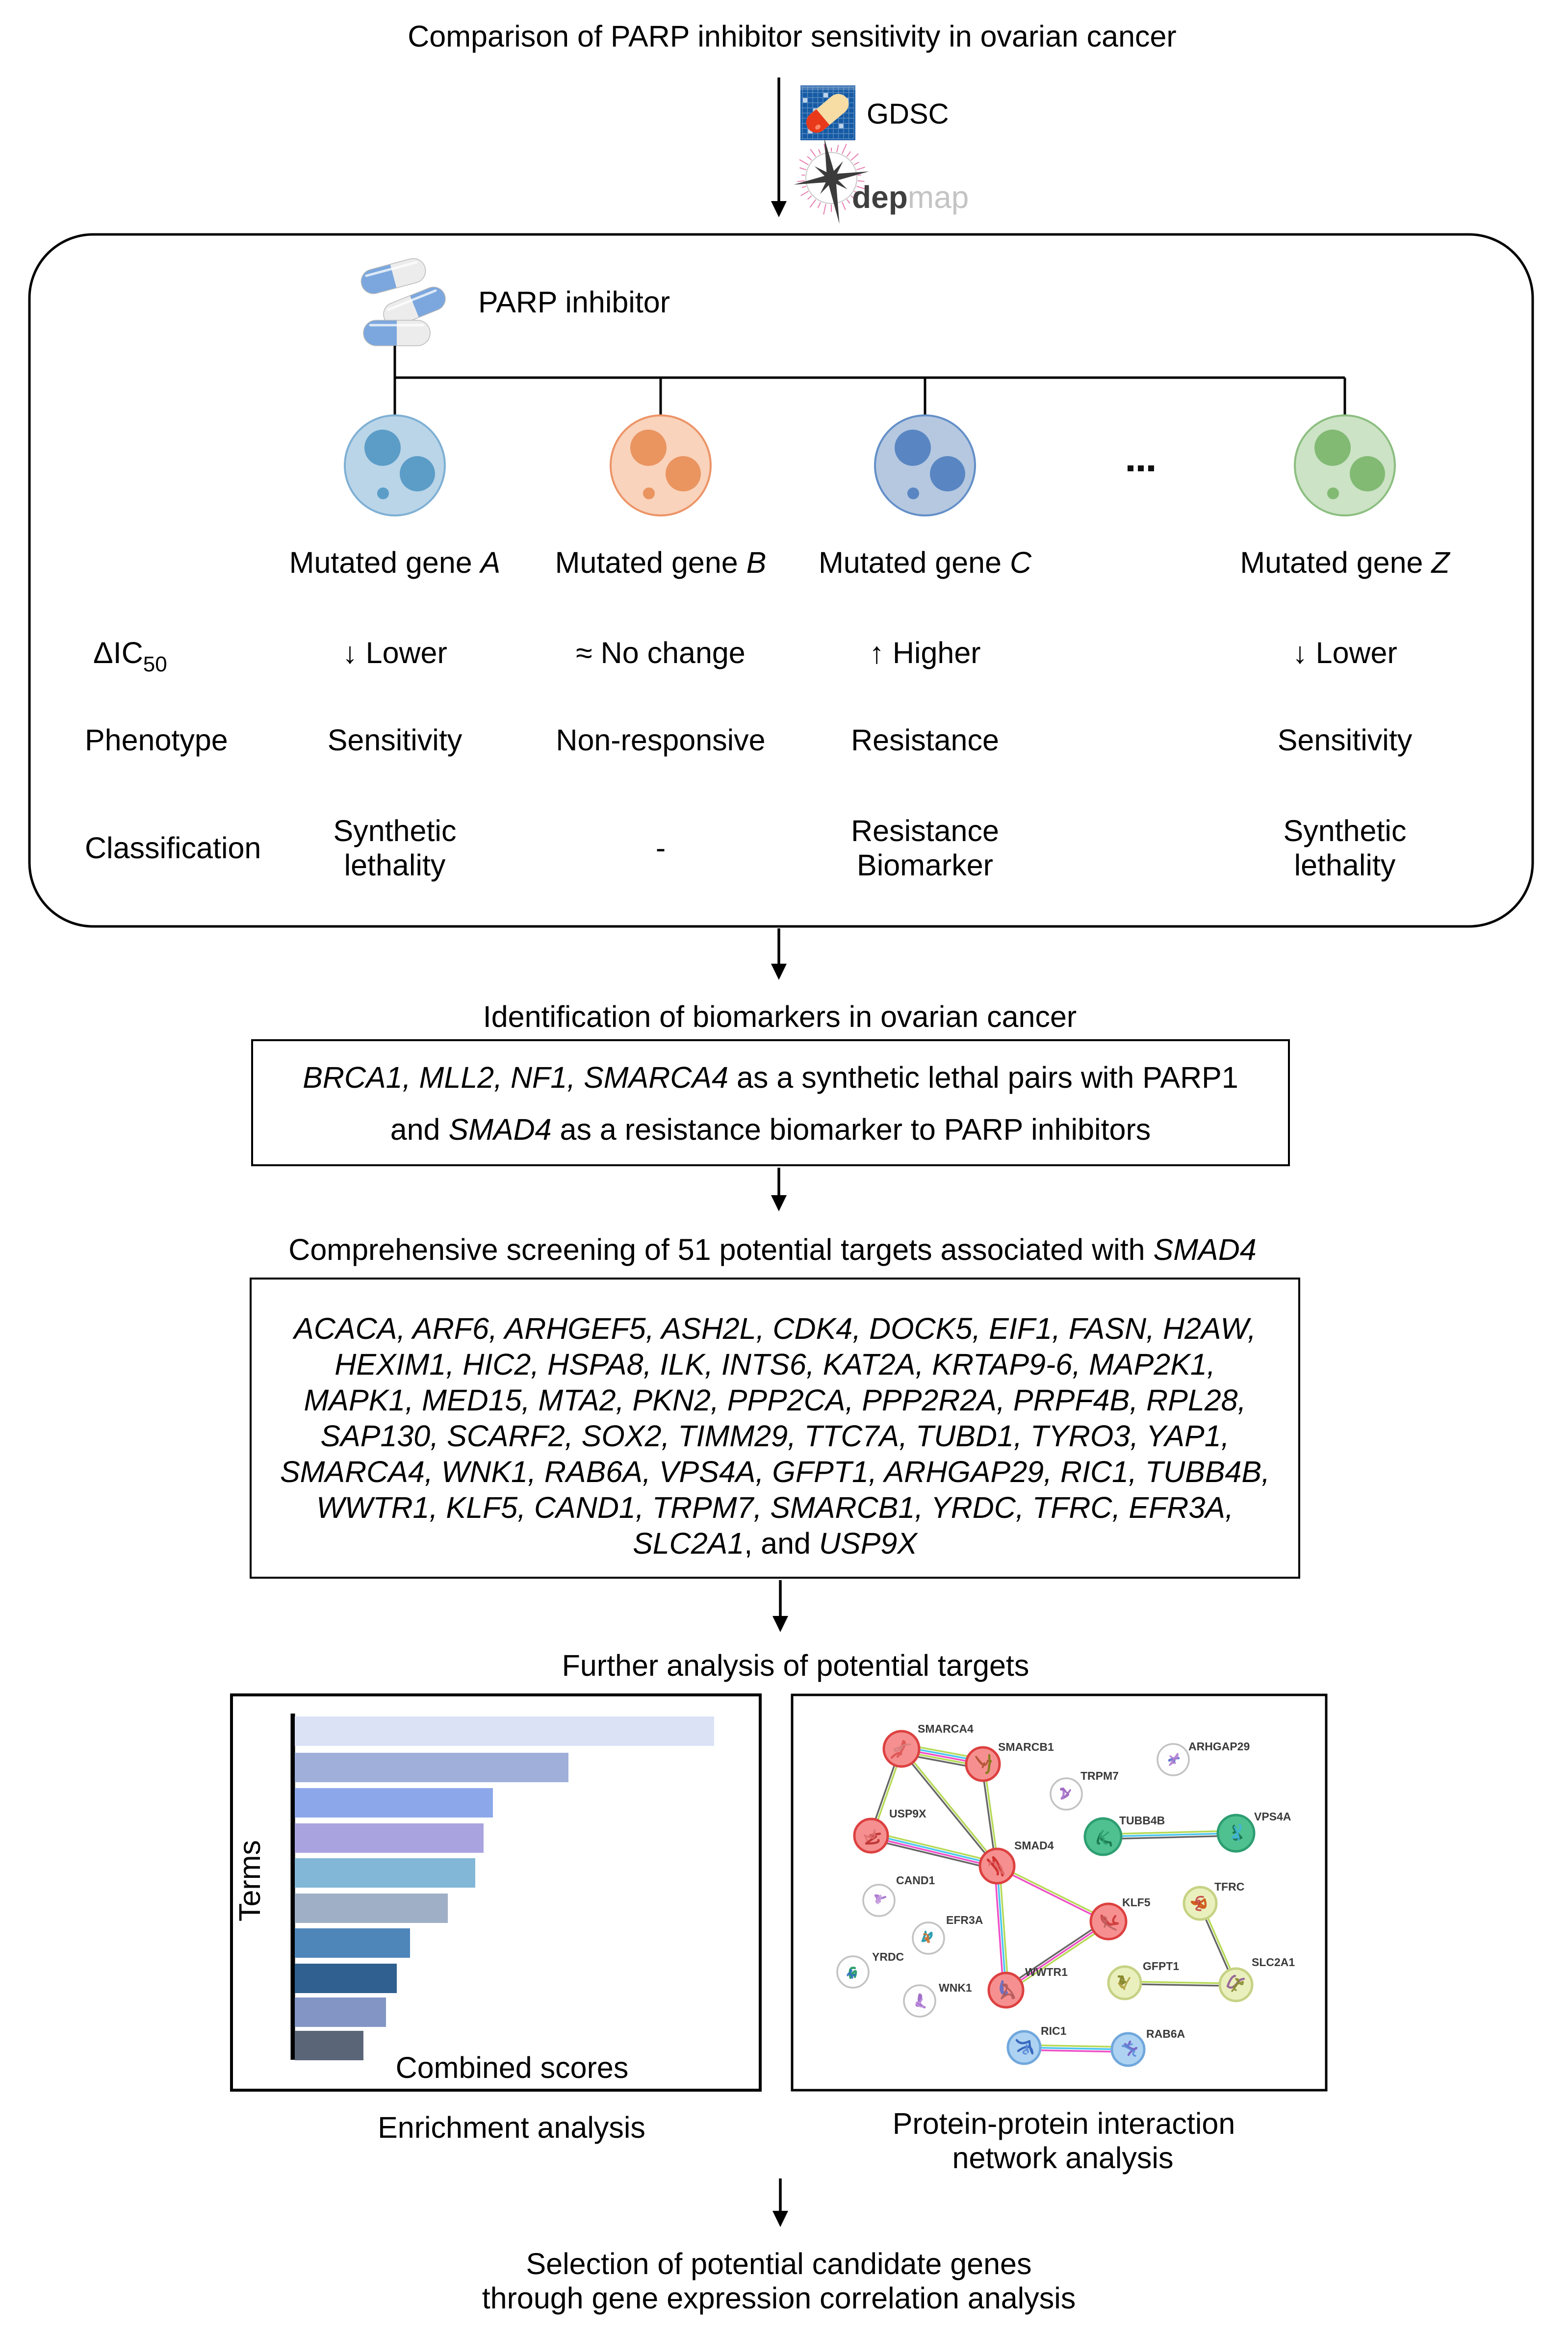 The width and height of the screenshot is (1568, 2330). What do you see at coordinates (512, 2067) in the screenshot?
I see `svg-text: Combined scores` at bounding box center [512, 2067].